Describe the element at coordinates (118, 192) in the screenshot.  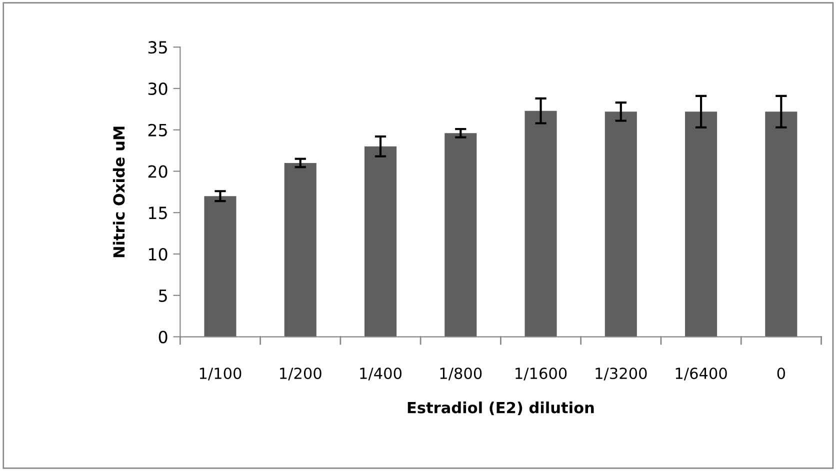
I see `y-axis-title: Nitric Oxide uM` at that location.